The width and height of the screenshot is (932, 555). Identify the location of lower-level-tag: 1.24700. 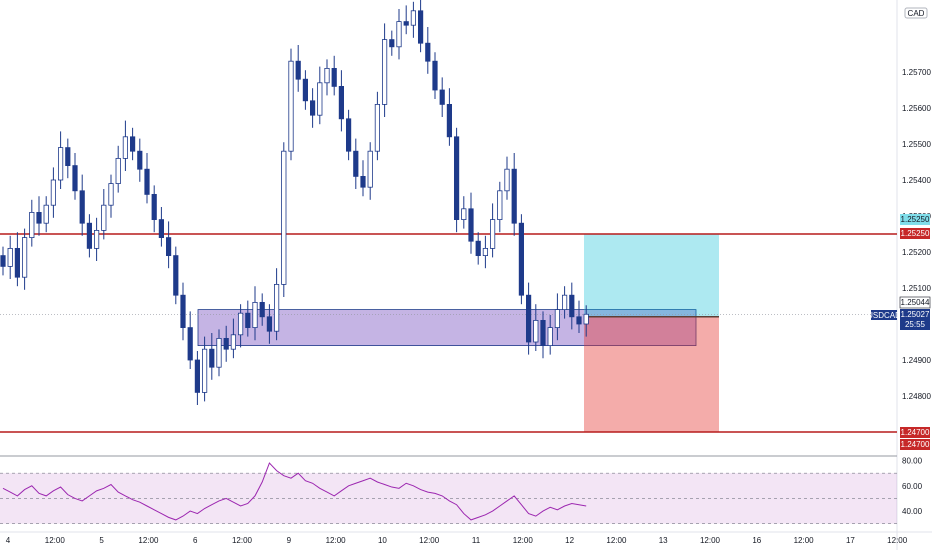
(915, 432).